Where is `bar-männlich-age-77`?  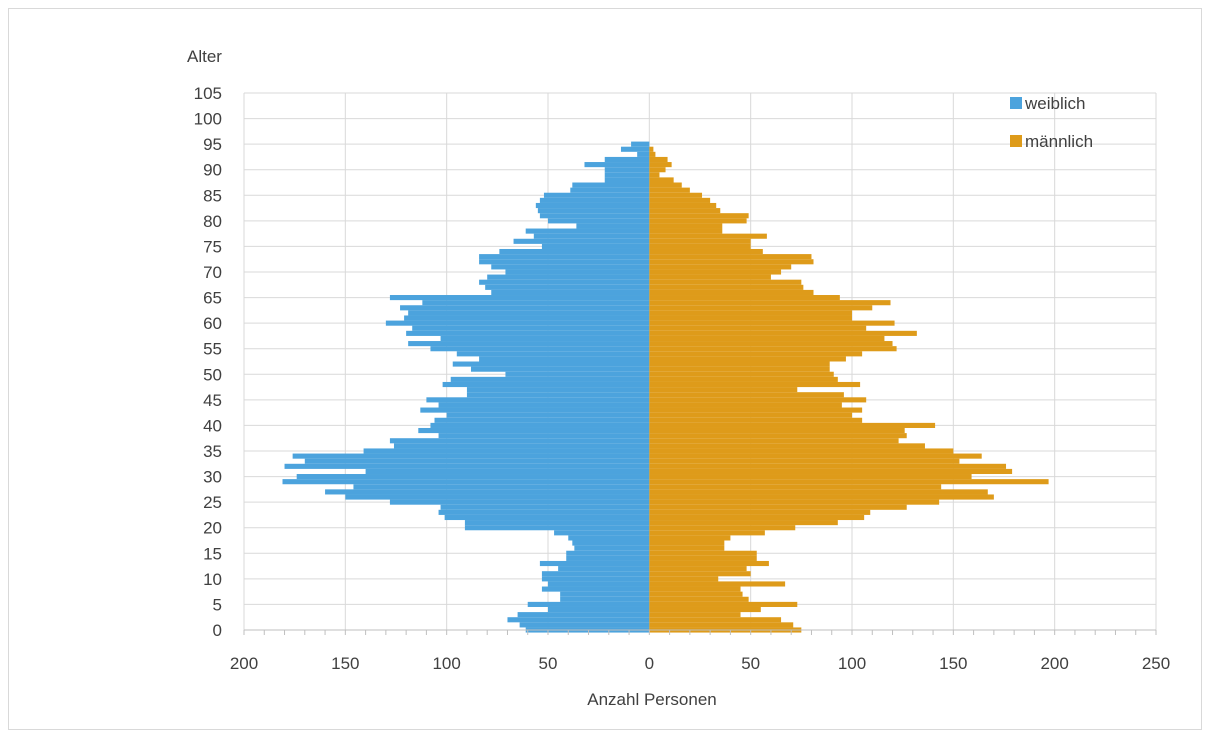
bar-männlich-age-77 is located at coordinates (708, 236).